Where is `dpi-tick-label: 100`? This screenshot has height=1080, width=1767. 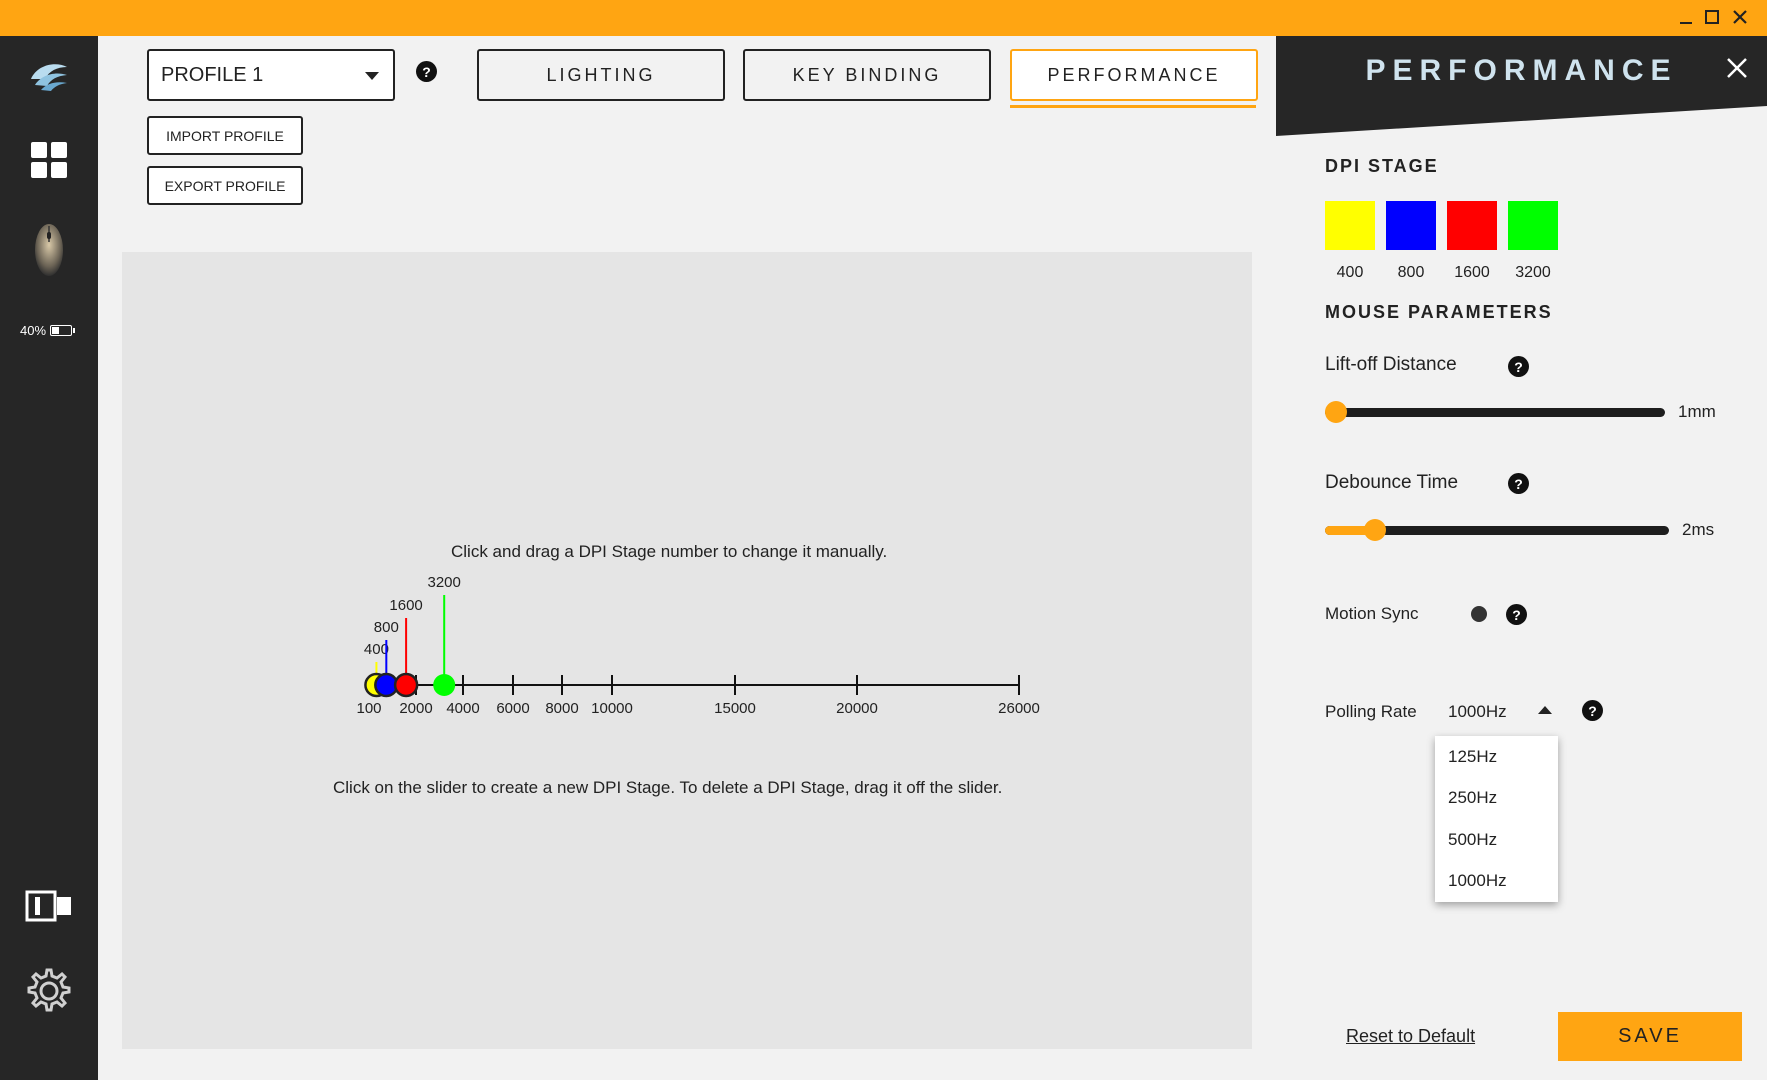
dpi-tick-label: 100 is located at coordinates (368, 708).